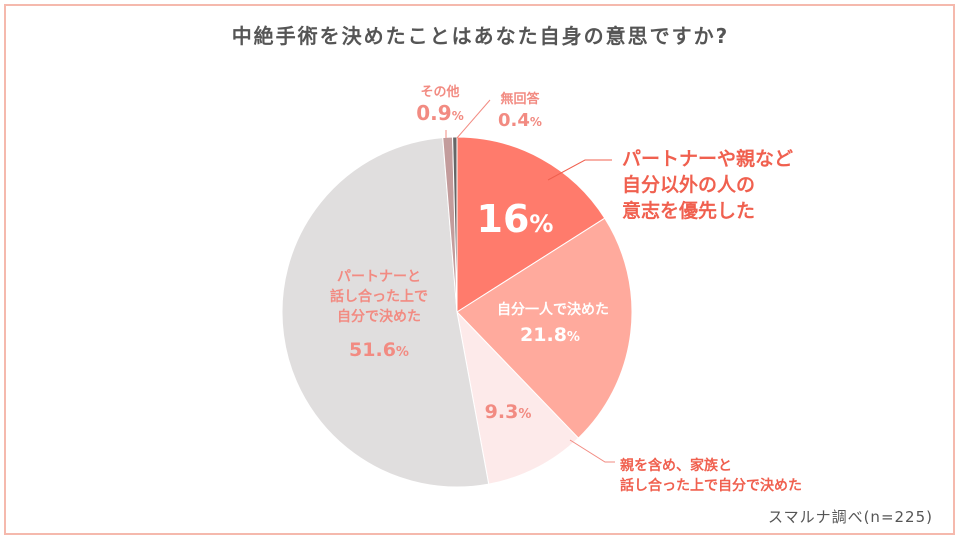  What do you see at coordinates (850, 517) in the screenshot?
I see `source-note: スマルナ調べ(n=225)` at bounding box center [850, 517].